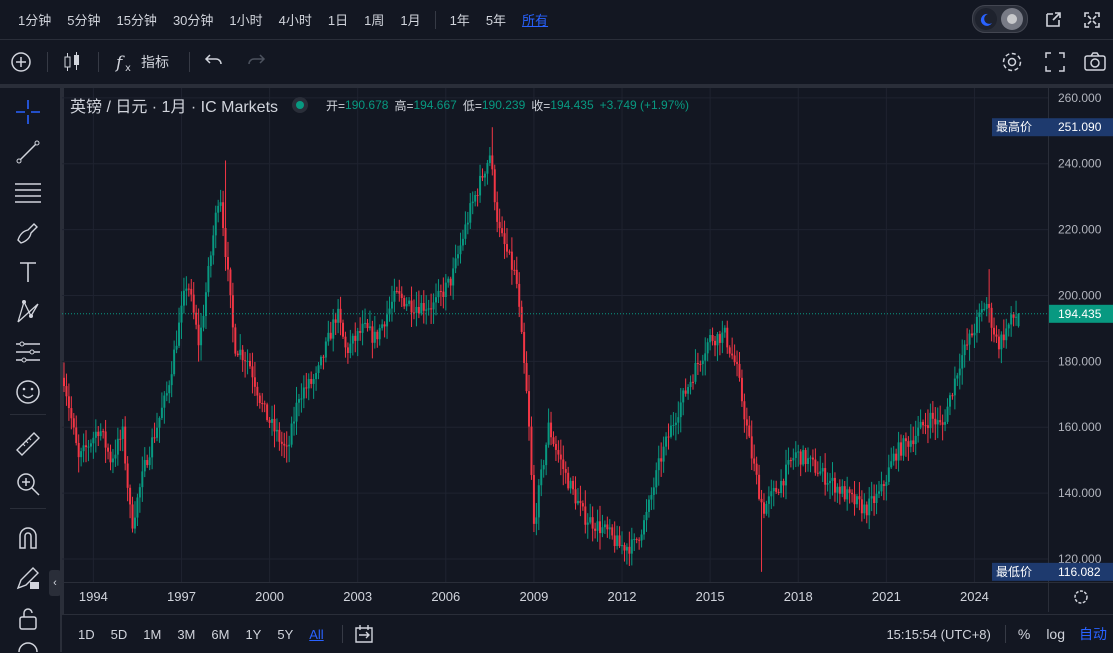 The image size is (1113, 653). Describe the element at coordinates (28, 538) in the screenshot. I see `magnet-icon` at that location.